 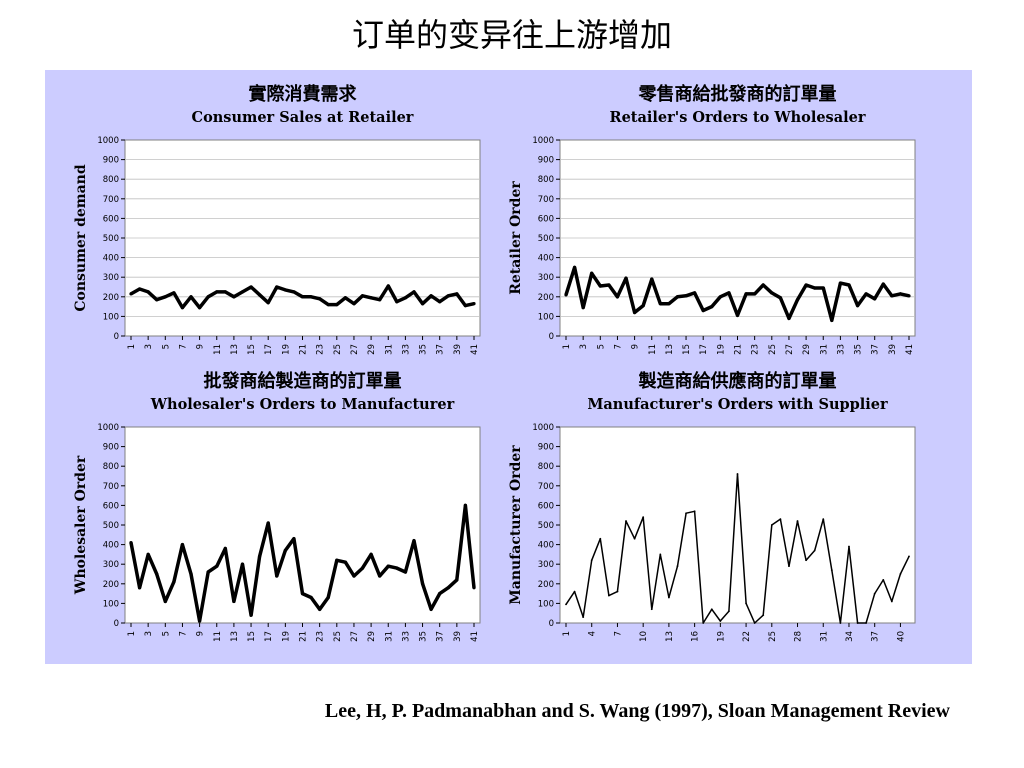 What do you see at coordinates (644, 636) in the screenshot?
I see `x-tick-label: 10` at bounding box center [644, 636].